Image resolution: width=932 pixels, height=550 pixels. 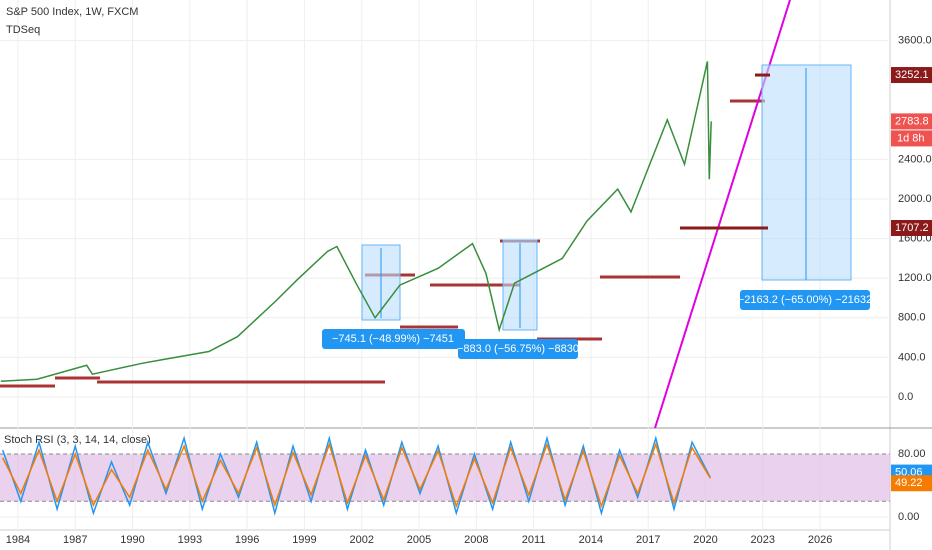 What do you see at coordinates (23, 30) in the screenshot?
I see `indicator-name: TDSeq` at bounding box center [23, 30].